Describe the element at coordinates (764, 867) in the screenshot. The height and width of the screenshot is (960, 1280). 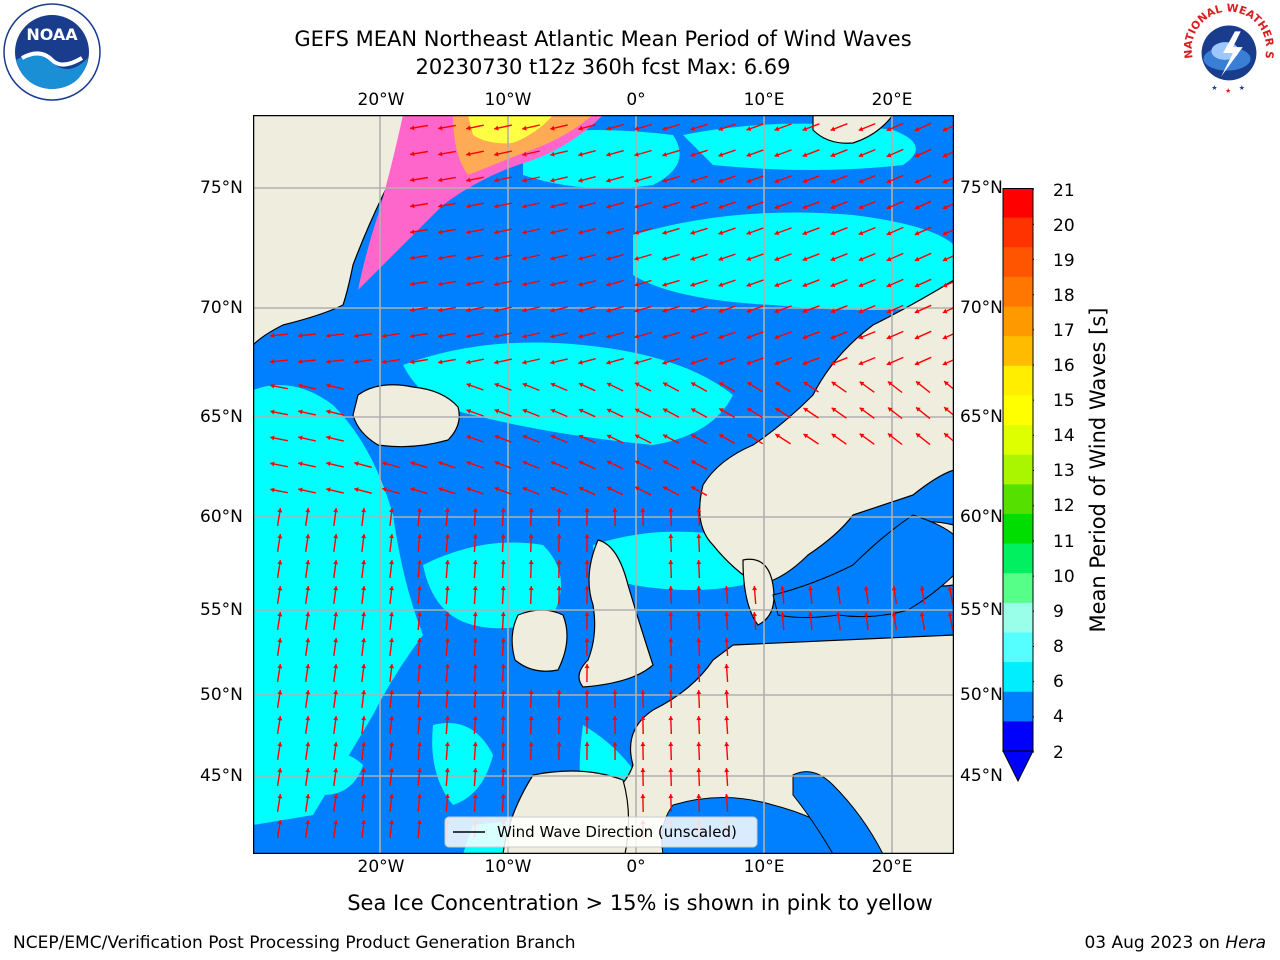
I see `lon-label-bottom: 10°E` at that location.